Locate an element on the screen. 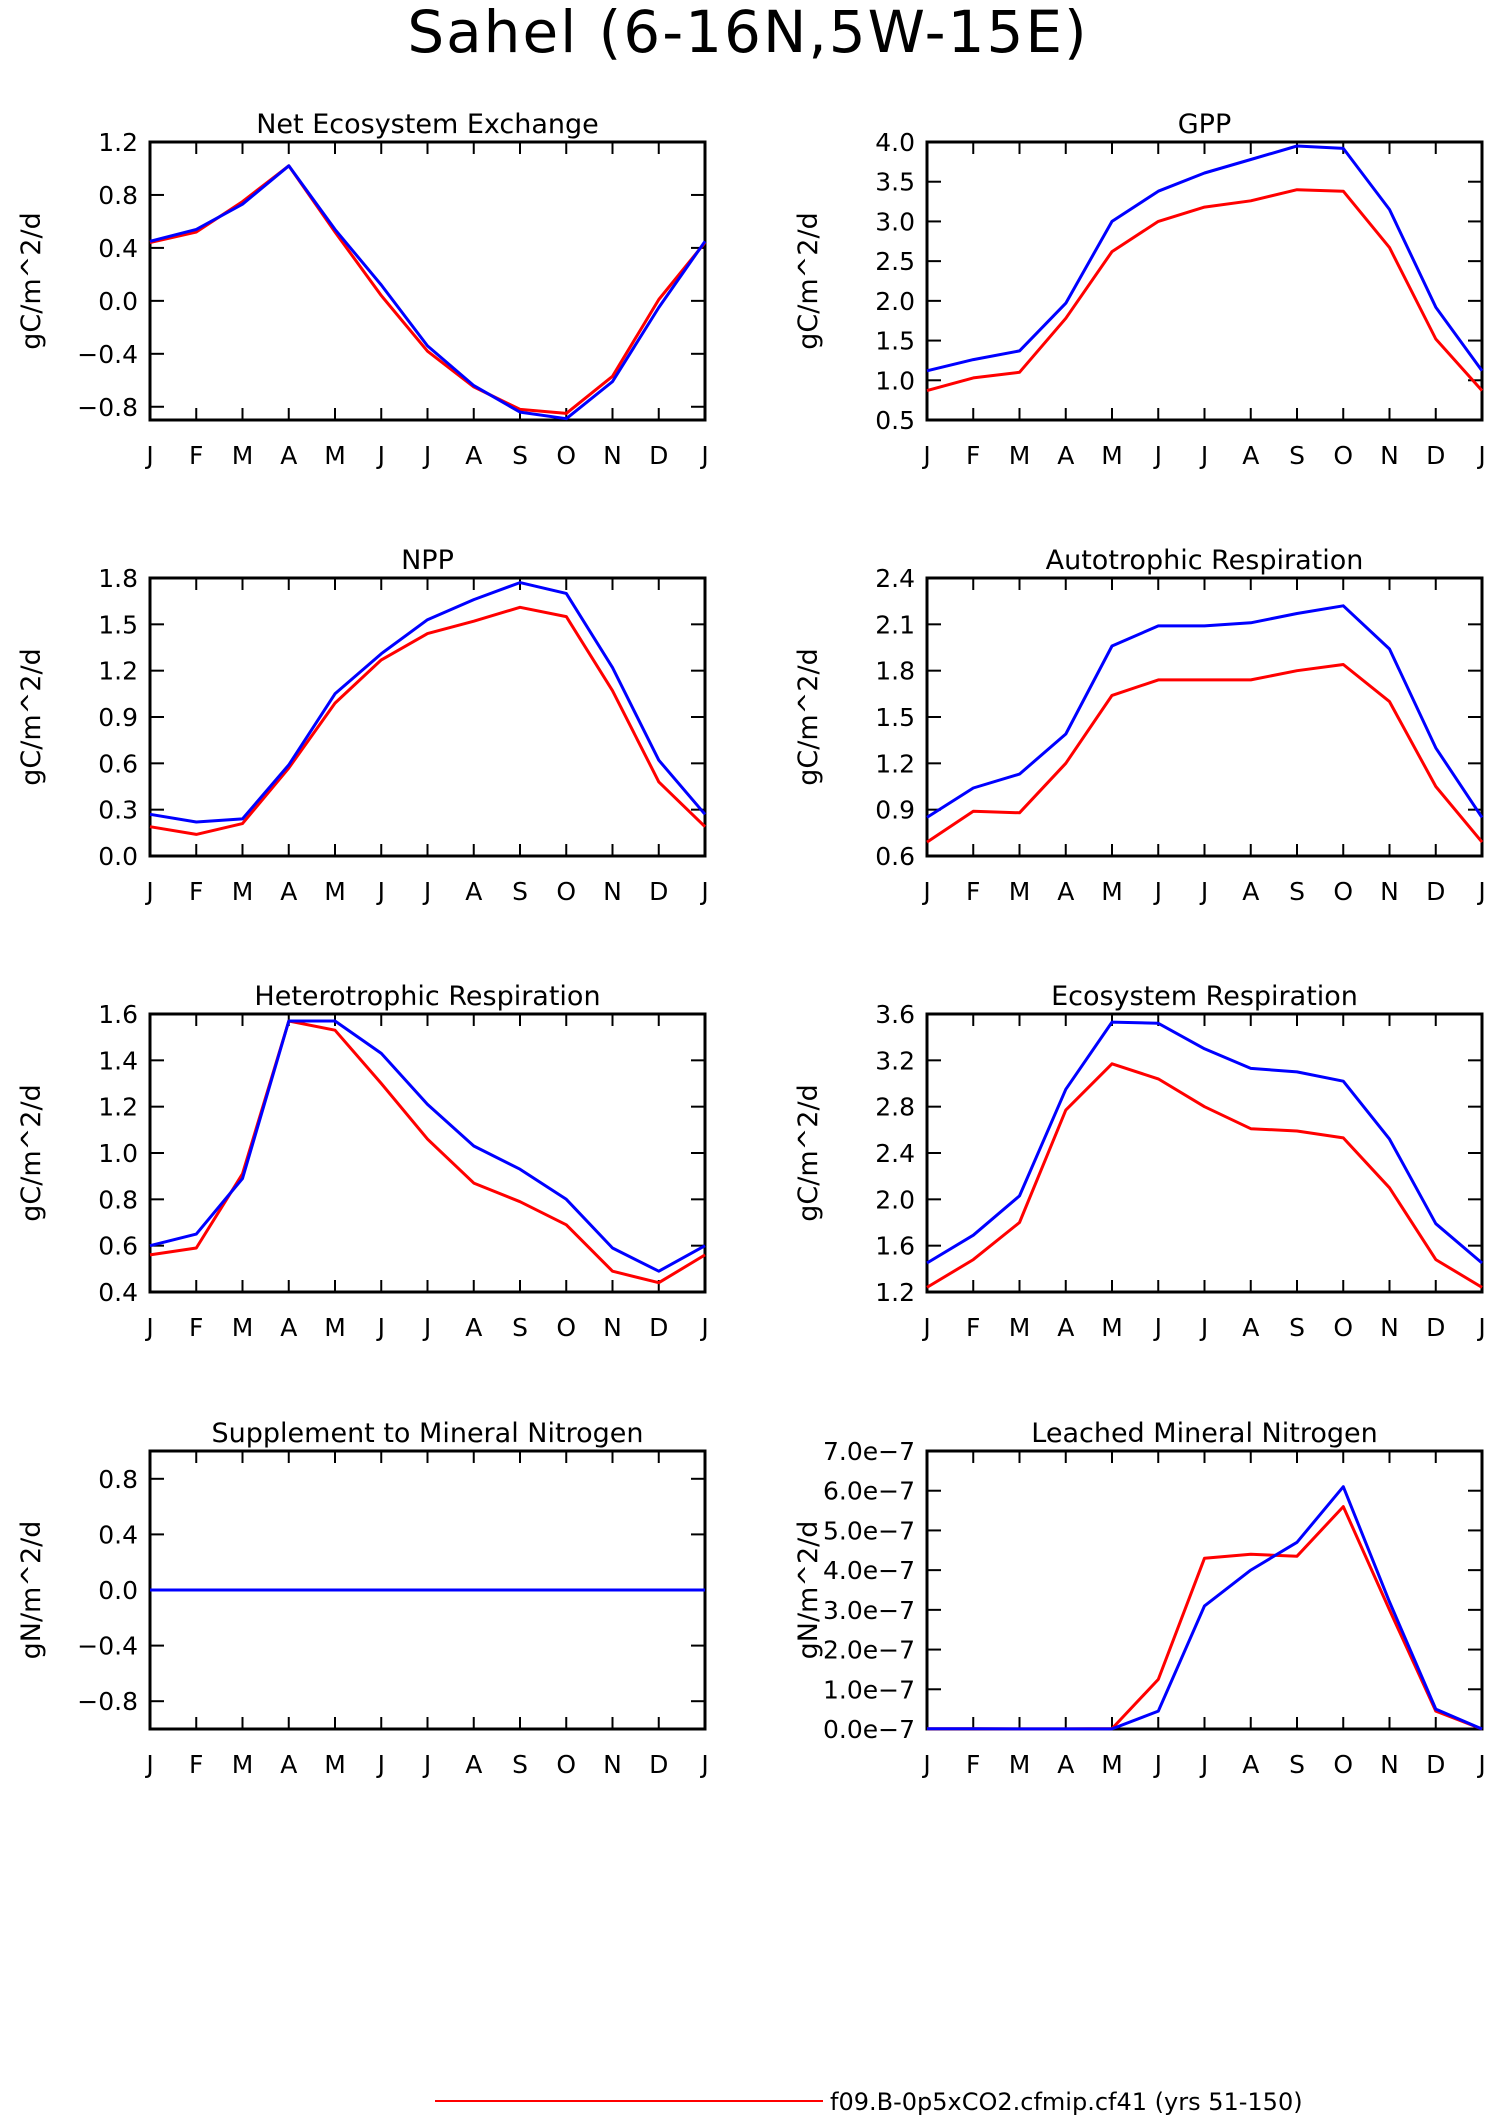 Image resolution: width=1497 pixels, height=2119 pixels. legend-label: f09.B-0p5xCO2.cfmip.cf41 (yrs 51-150) is located at coordinates (1066, 2102).